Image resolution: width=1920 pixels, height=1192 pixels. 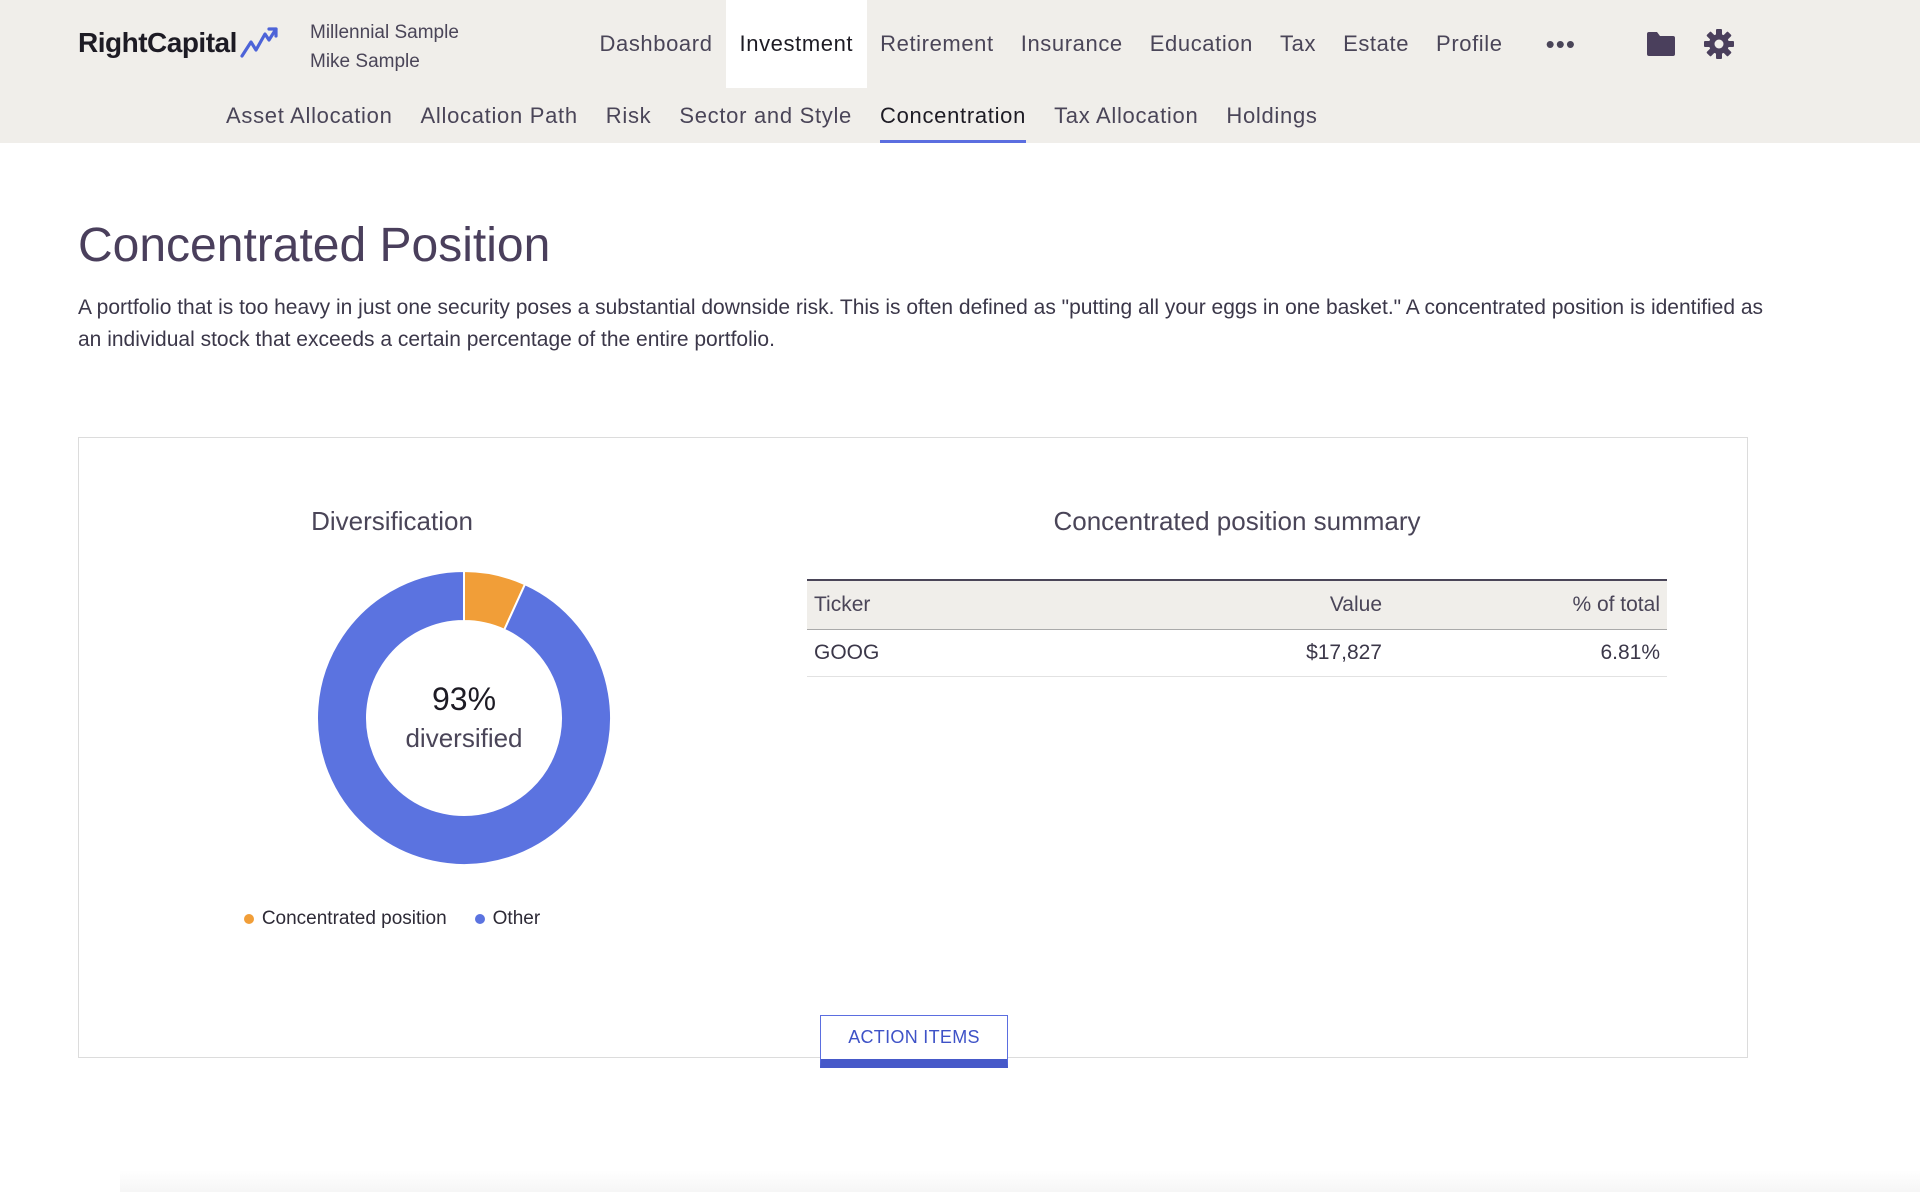 I want to click on action-items-button: ACTION ITEMS, so click(x=914, y=1041).